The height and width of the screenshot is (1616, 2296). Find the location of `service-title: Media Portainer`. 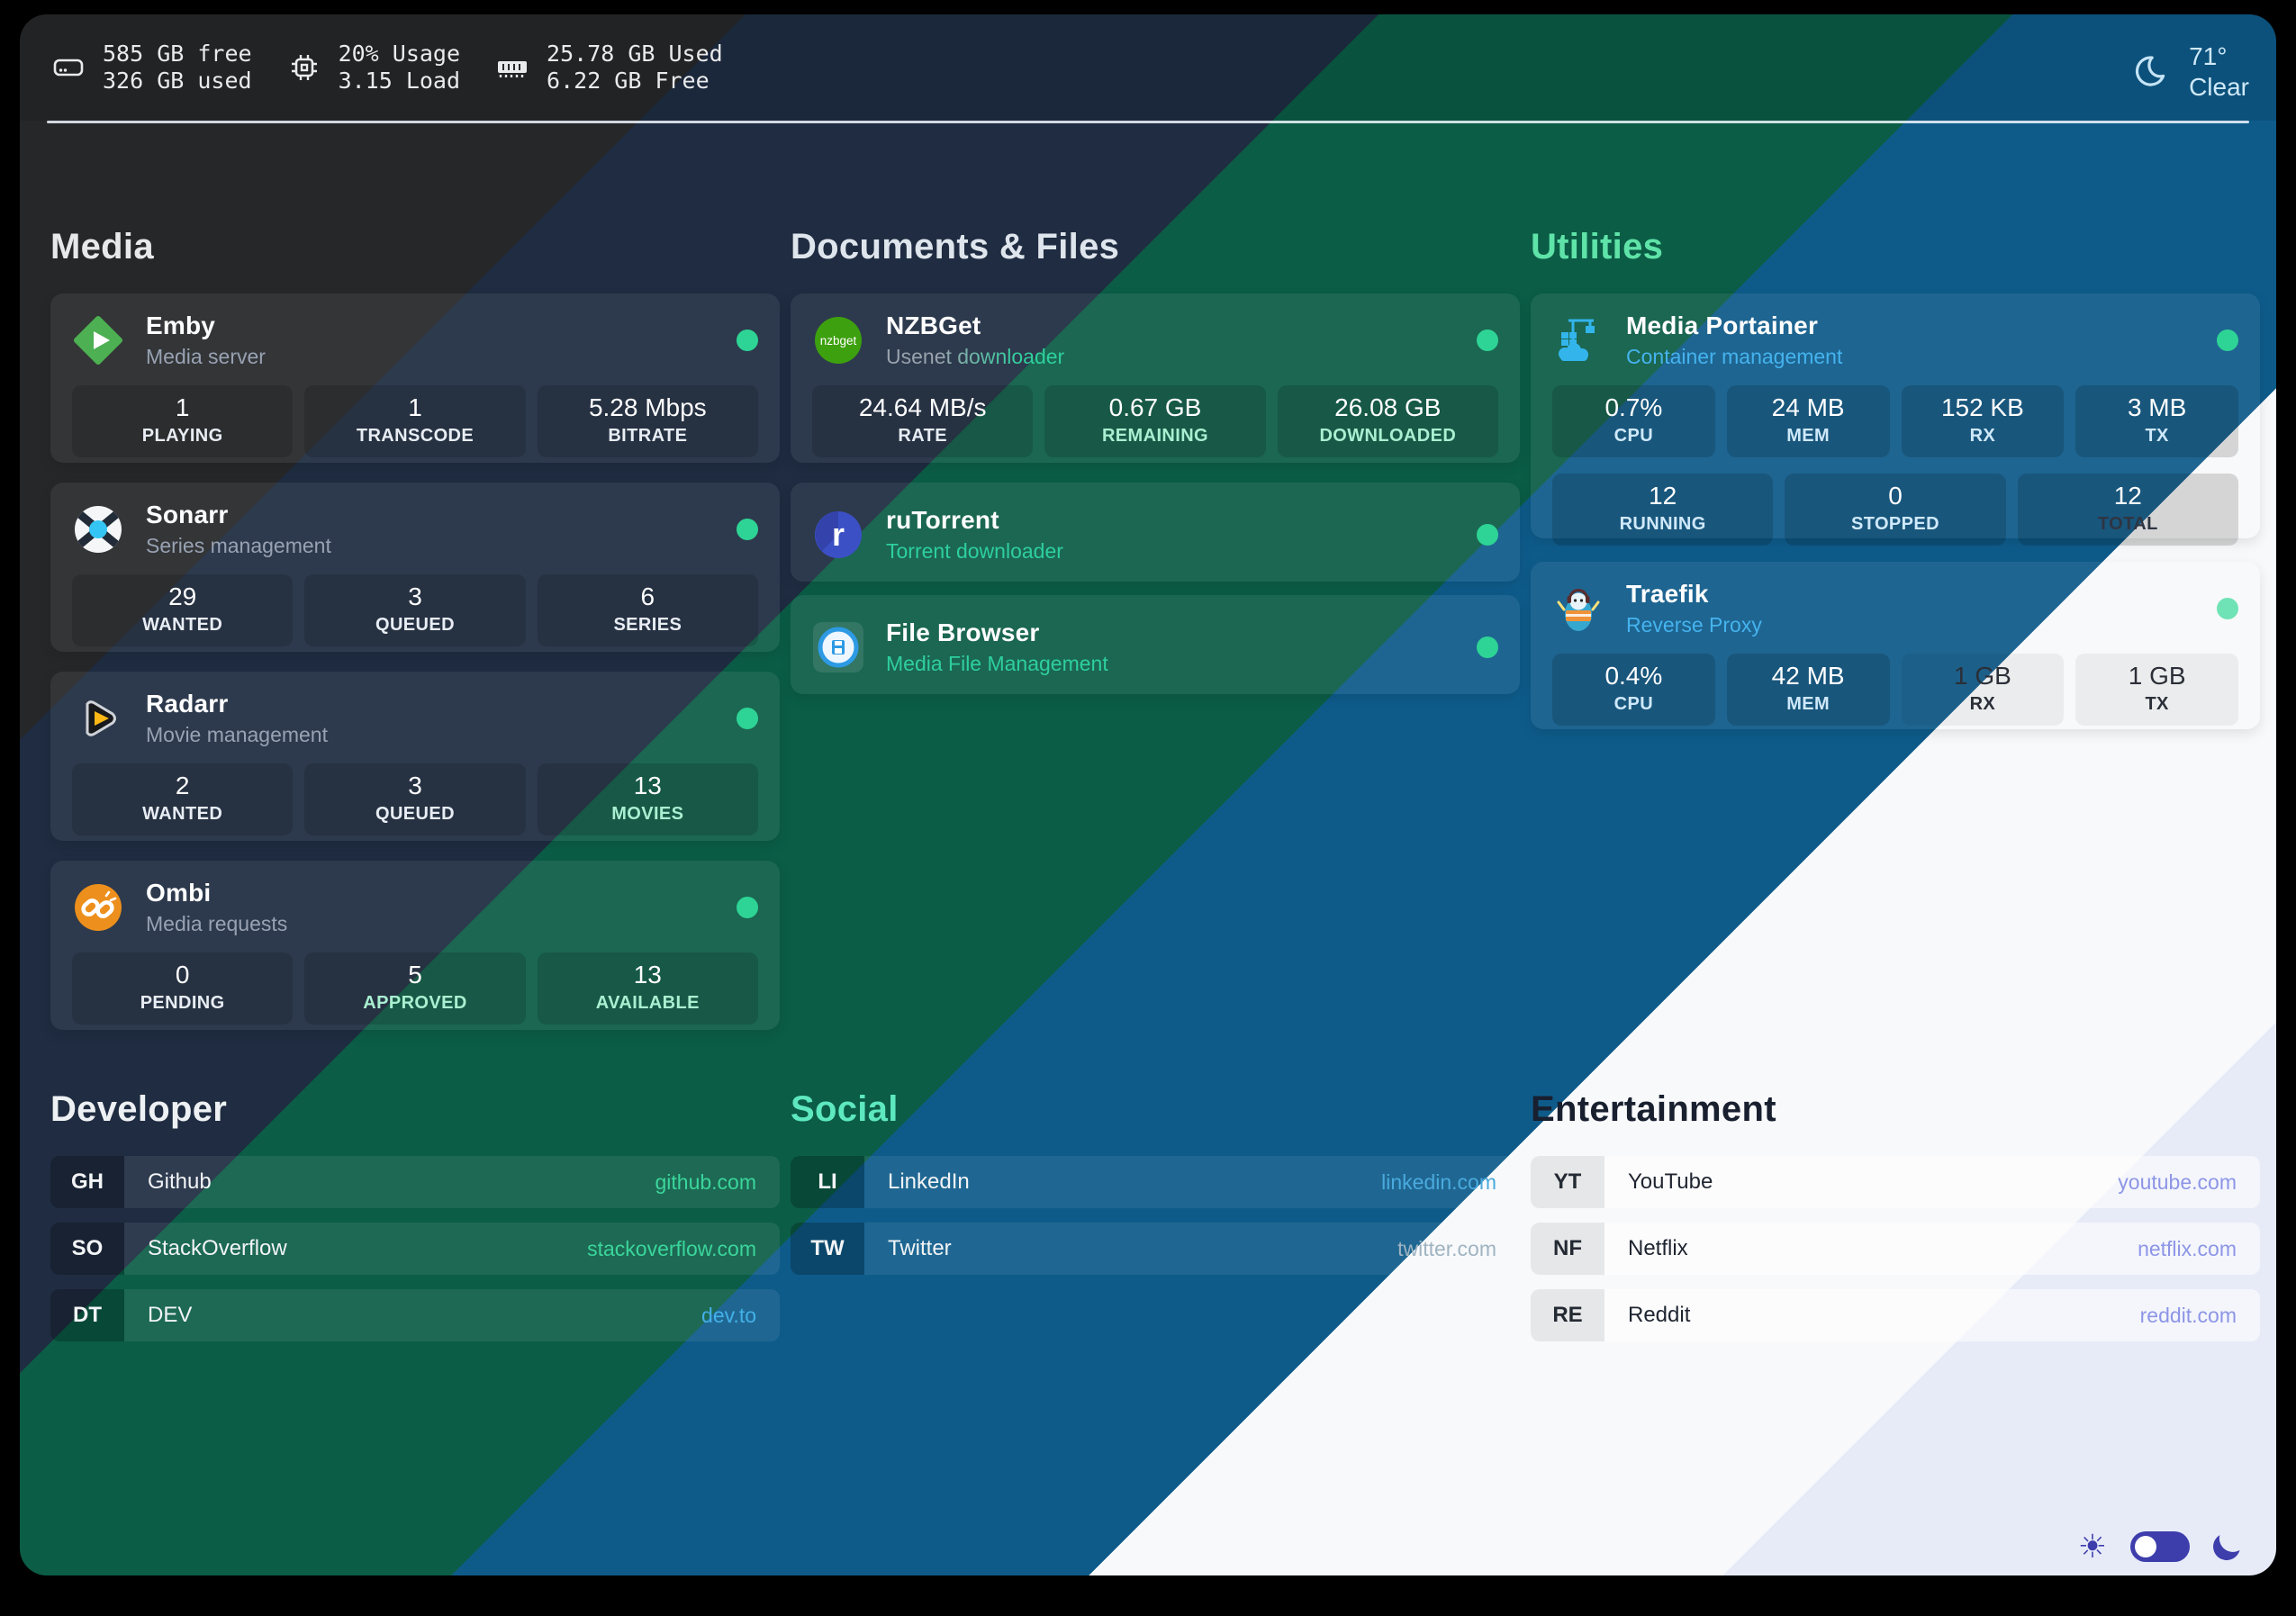

service-title: Media Portainer is located at coordinates (1722, 325).